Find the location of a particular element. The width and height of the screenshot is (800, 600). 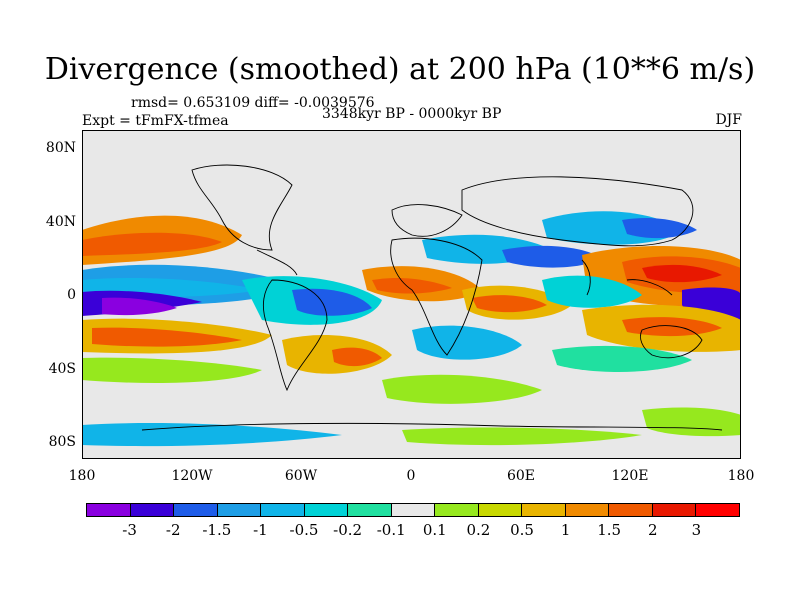

colorbar-label: -3 is located at coordinates (129, 530).